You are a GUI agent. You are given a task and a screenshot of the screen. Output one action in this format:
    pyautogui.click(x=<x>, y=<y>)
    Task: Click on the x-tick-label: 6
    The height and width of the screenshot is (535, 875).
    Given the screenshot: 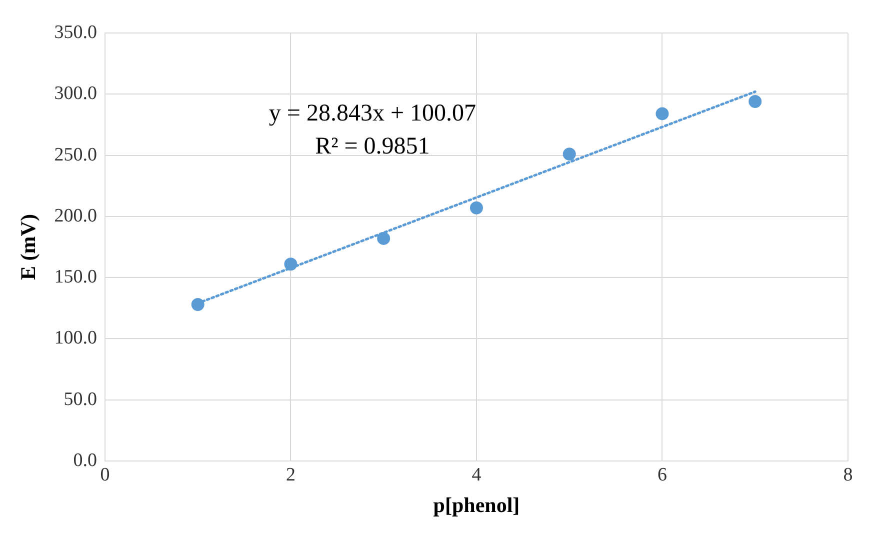 What is the action you would take?
    pyautogui.click(x=662, y=475)
    